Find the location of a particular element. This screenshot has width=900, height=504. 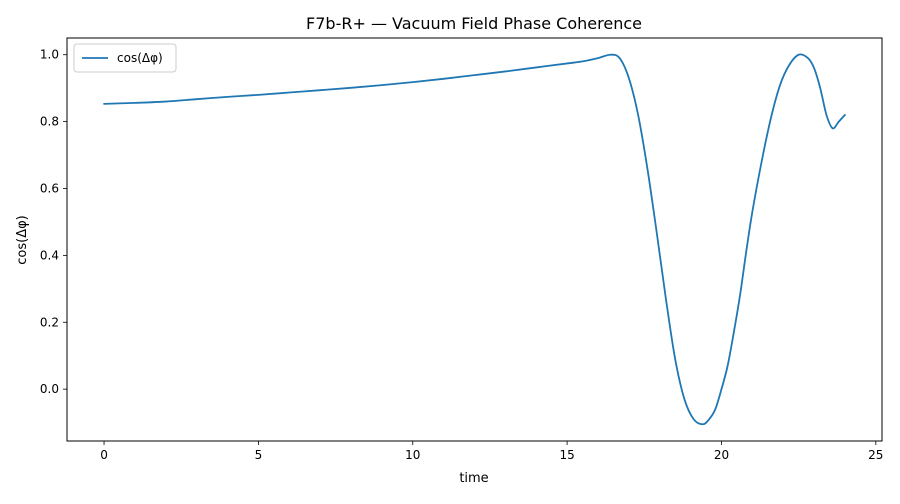

x-axis-label: time is located at coordinates (473, 478).